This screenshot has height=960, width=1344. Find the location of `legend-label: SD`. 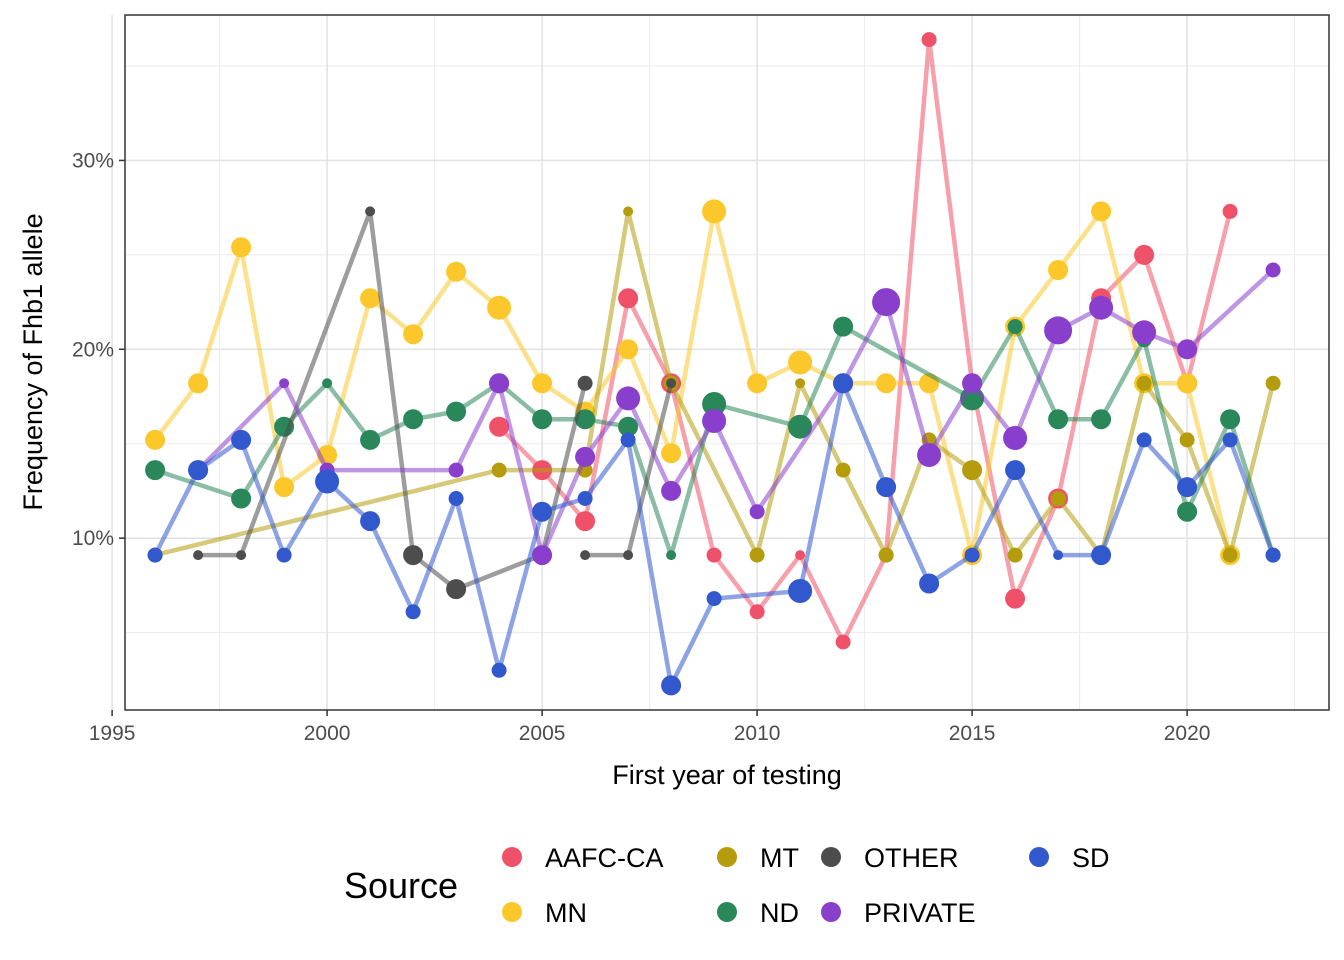

legend-label: SD is located at coordinates (1091, 858).